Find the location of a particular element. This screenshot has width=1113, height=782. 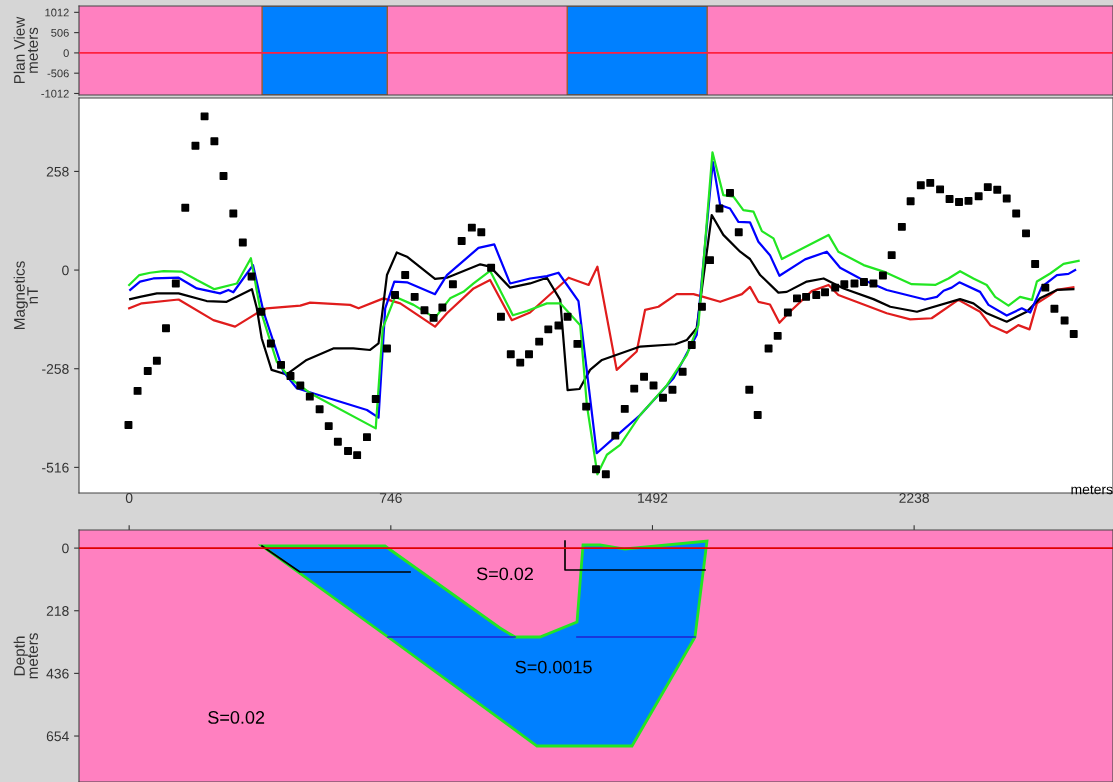

x-tick-label: 0 is located at coordinates (129, 498).